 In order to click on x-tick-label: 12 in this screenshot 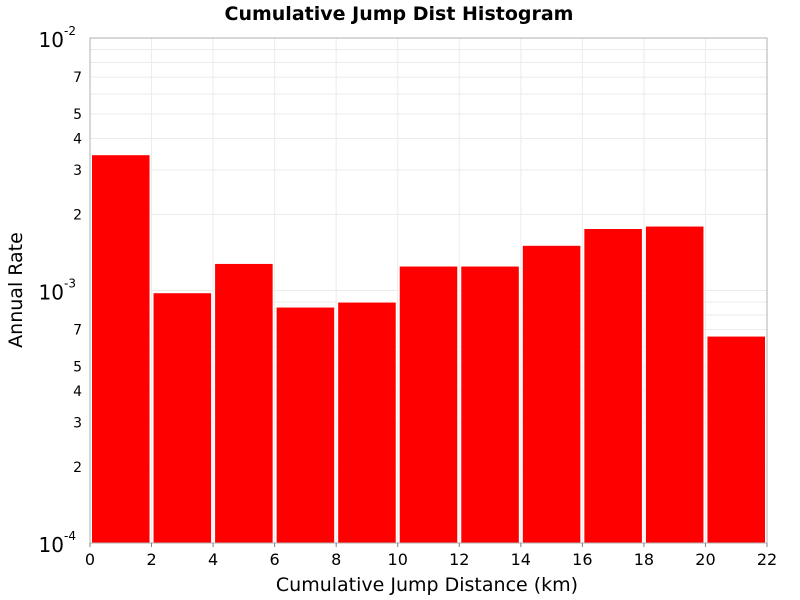, I will do `click(459, 559)`.